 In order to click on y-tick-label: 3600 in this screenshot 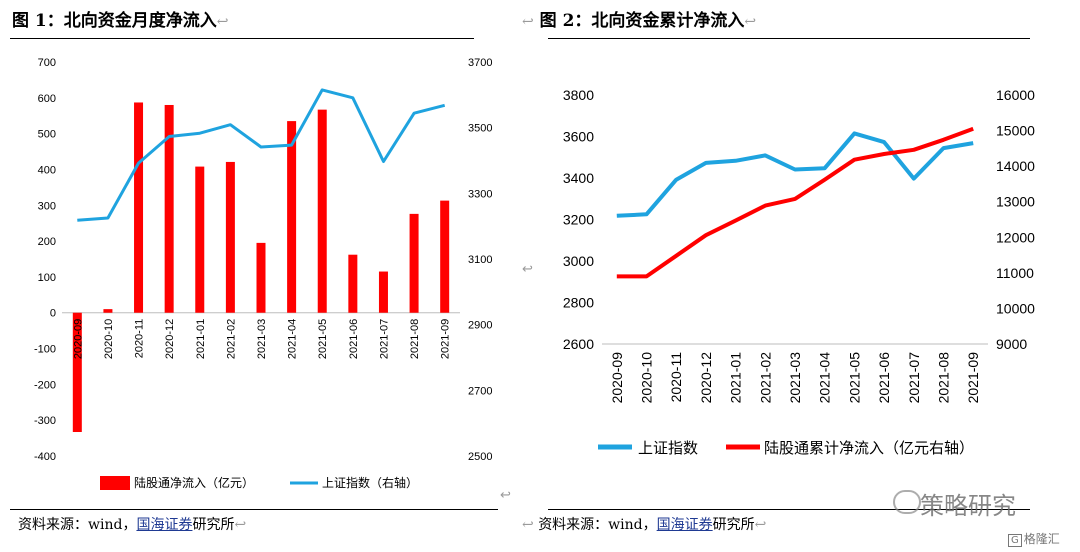, I will do `click(578, 137)`.